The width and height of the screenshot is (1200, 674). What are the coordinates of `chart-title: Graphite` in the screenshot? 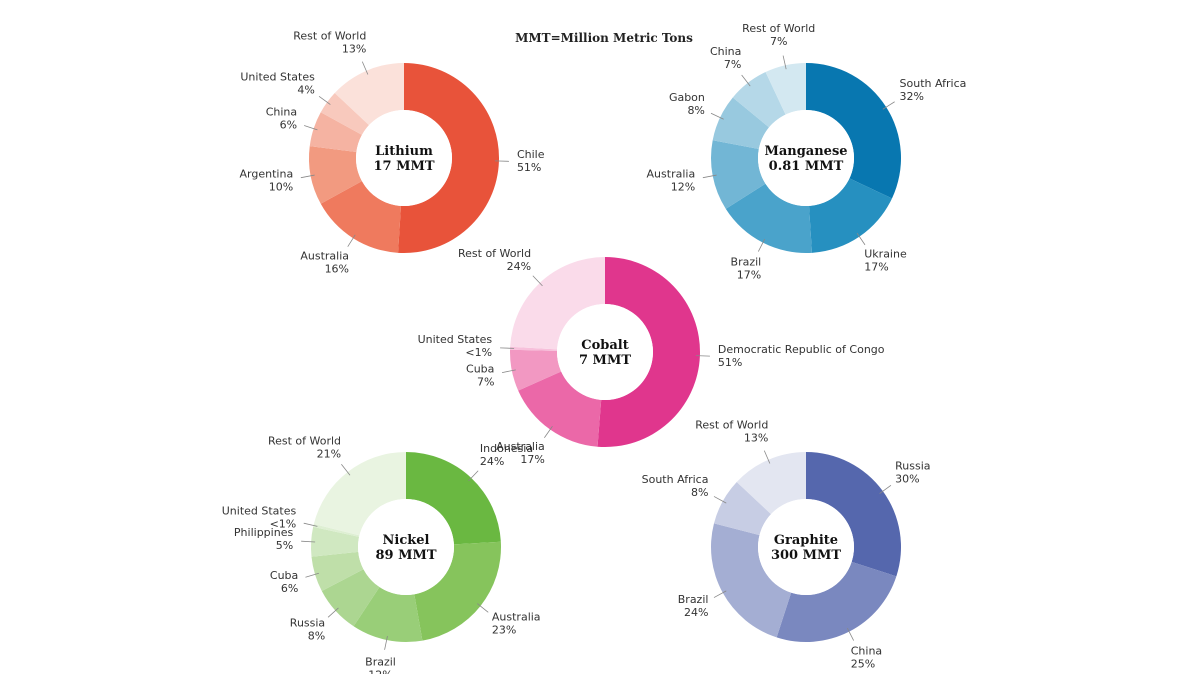 It's located at (806, 540).